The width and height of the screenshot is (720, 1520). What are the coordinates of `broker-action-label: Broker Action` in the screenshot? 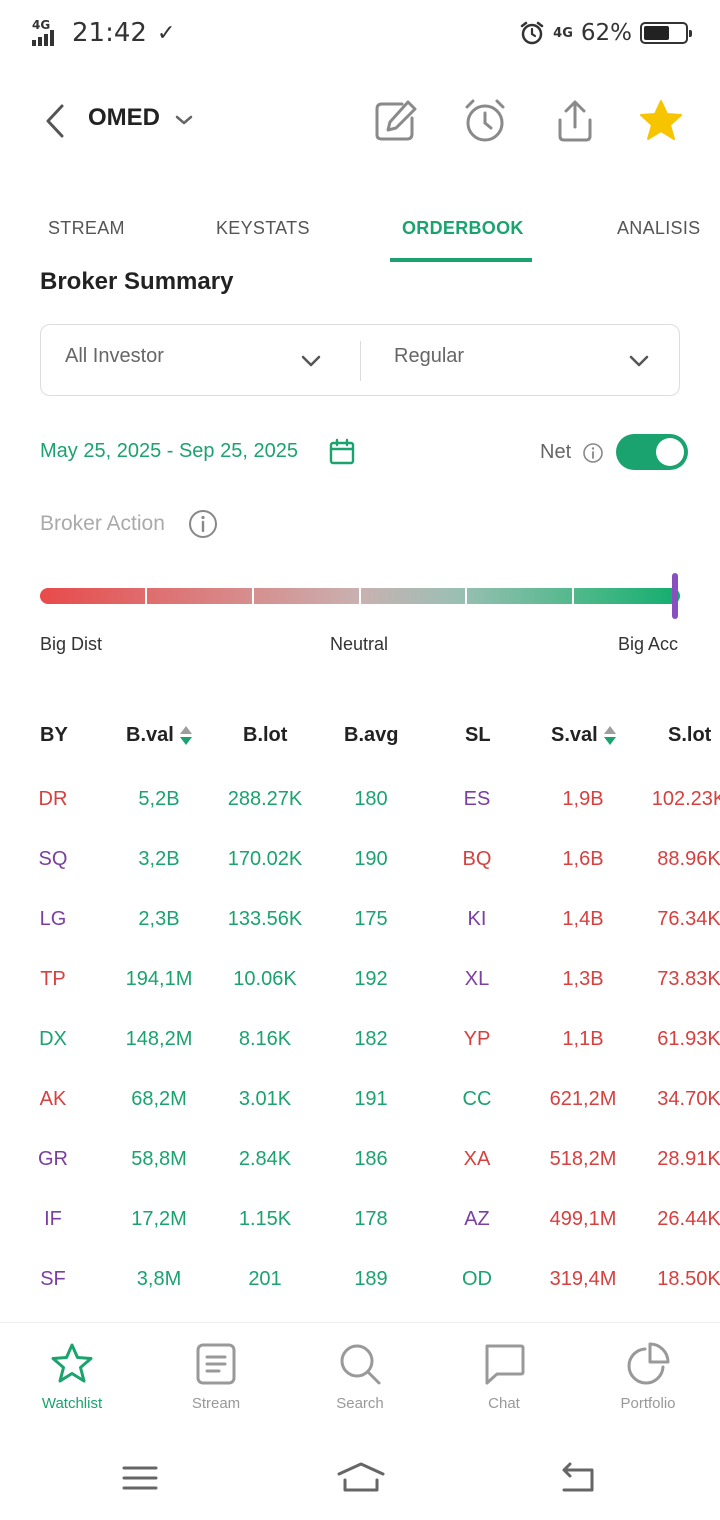 It's located at (102, 523).